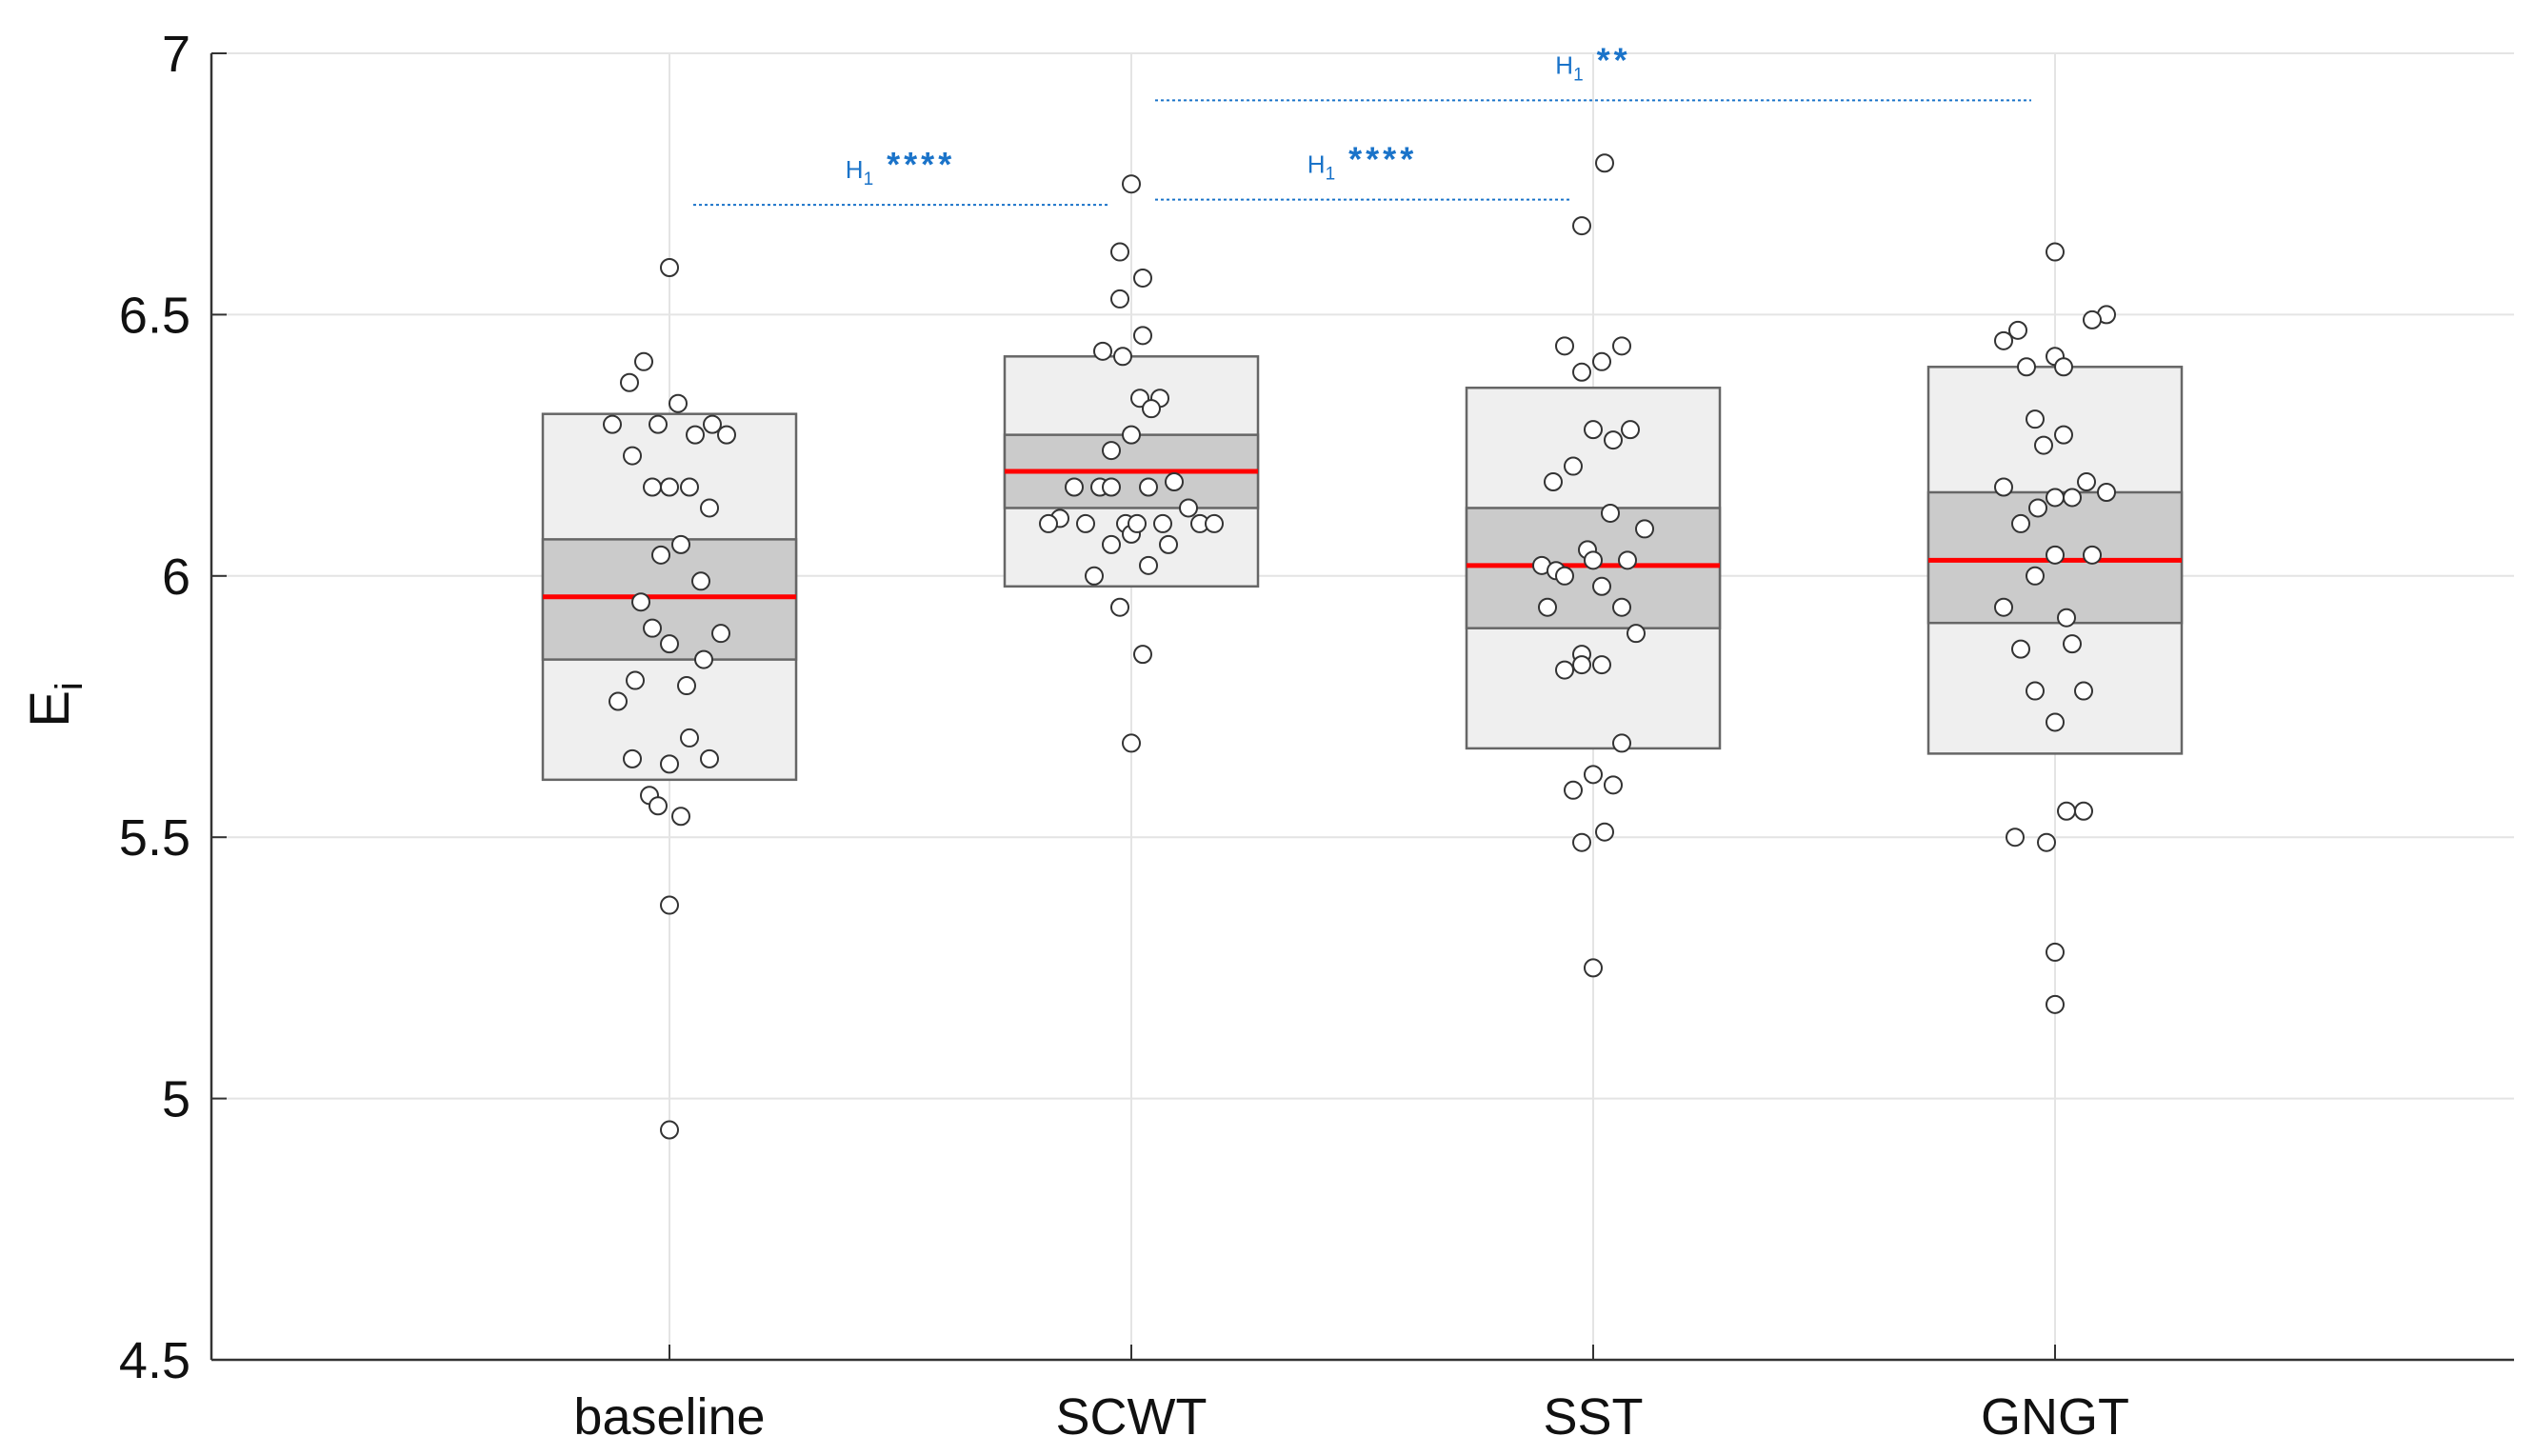 The image size is (2535, 1456). What do you see at coordinates (2055, 1417) in the screenshot?
I see `x-tick-label: GNGT` at bounding box center [2055, 1417].